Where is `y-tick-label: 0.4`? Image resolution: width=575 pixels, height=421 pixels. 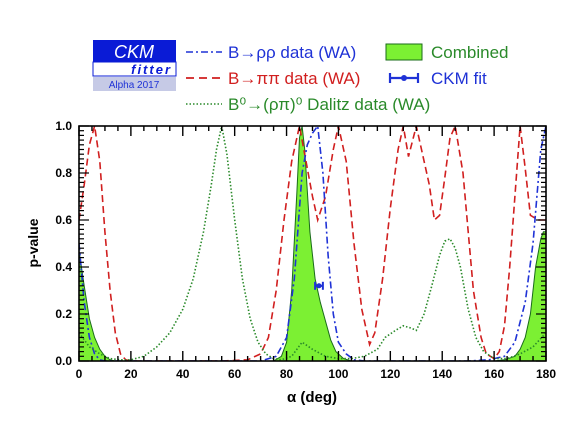 y-tick-label: 0.4 is located at coordinates (63, 267).